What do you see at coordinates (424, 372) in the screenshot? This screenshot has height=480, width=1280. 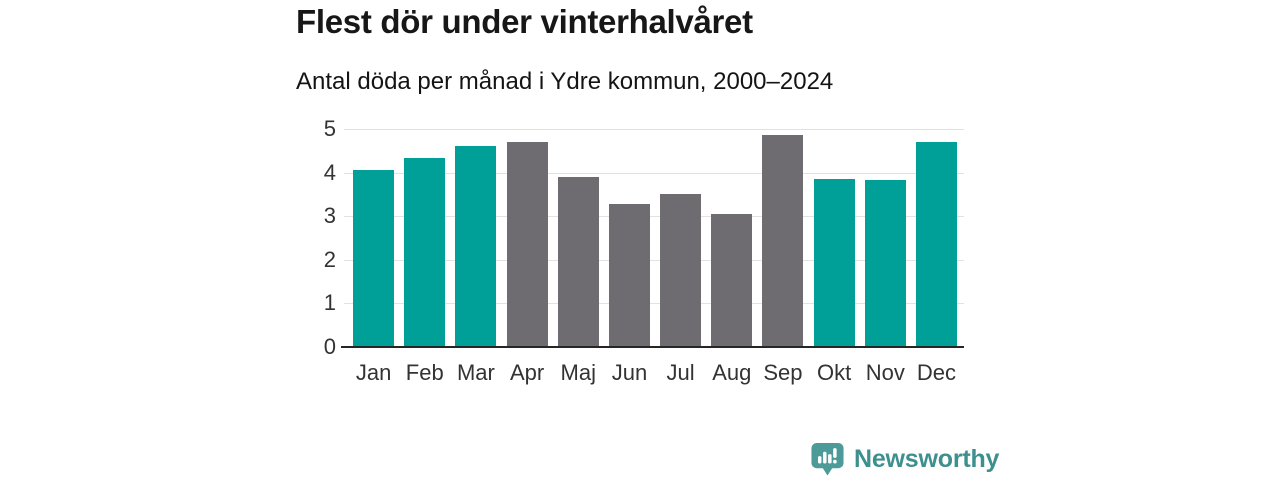 I see `x-tick-label-feb: Feb` at bounding box center [424, 372].